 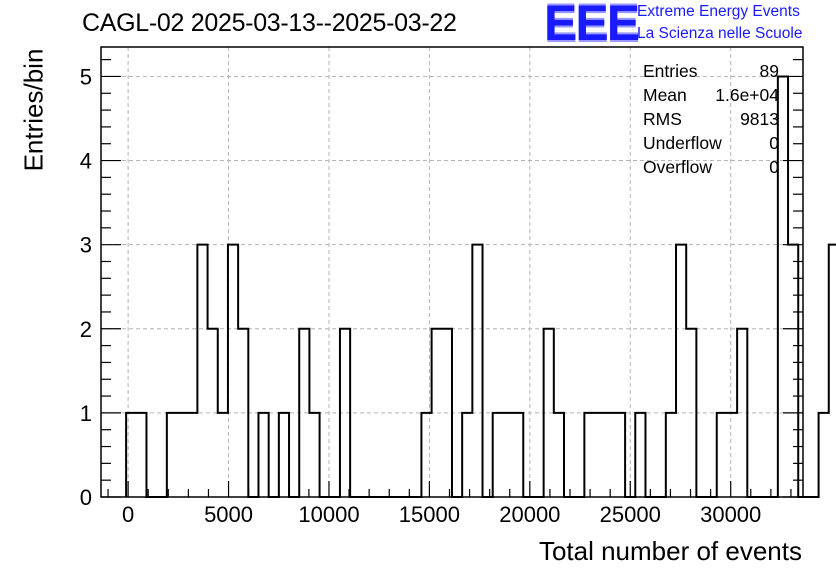 I want to click on x-tick-label: 10000, so click(x=328, y=514).